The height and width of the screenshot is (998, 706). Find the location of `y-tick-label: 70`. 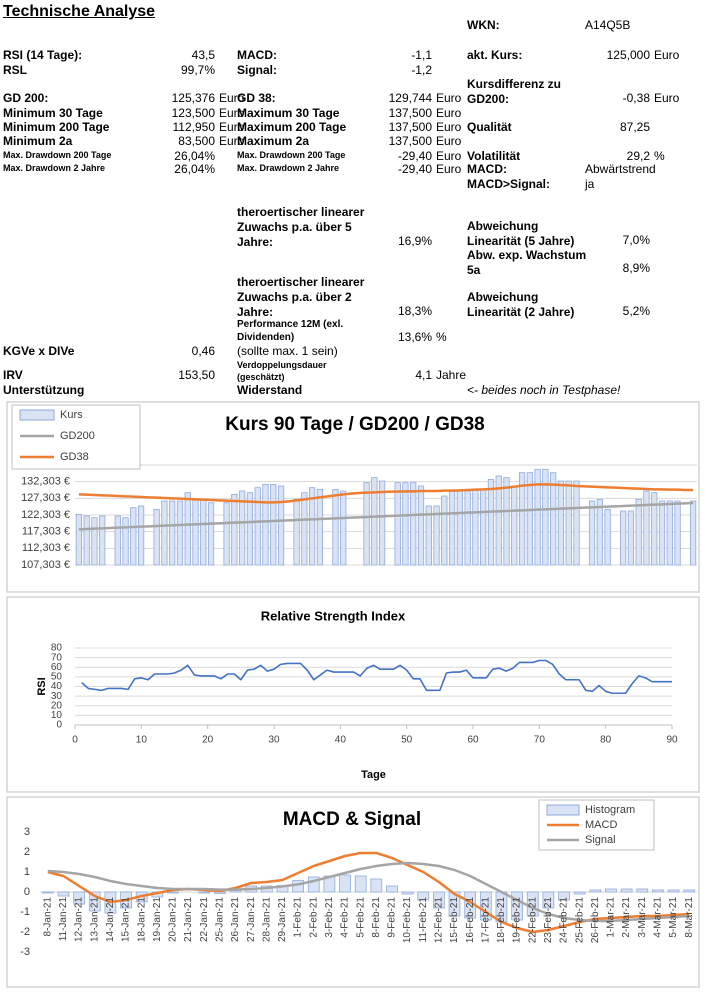

y-tick-label: 70 is located at coordinates (57, 657).